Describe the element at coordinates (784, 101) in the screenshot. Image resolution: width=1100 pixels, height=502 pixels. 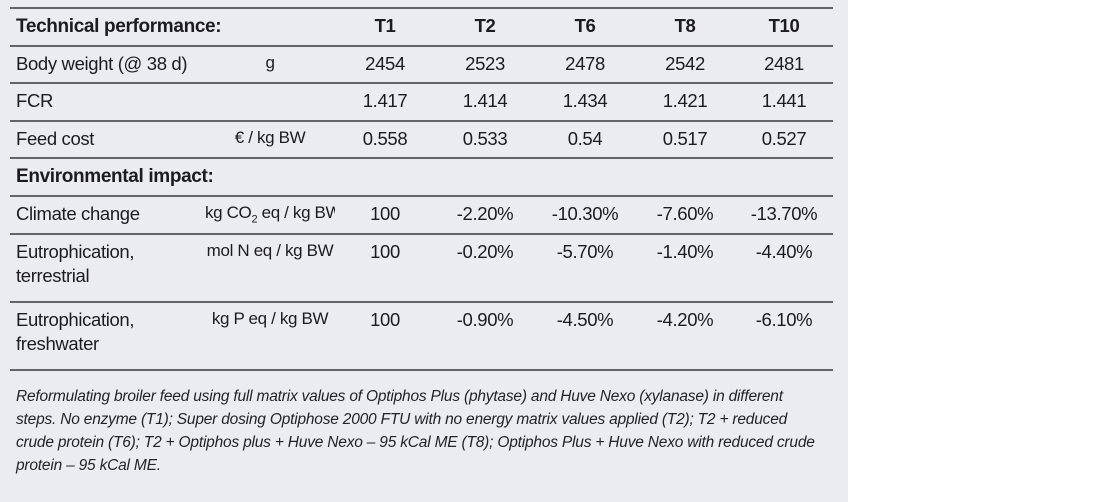
I see `cell-value: 1.441` at that location.